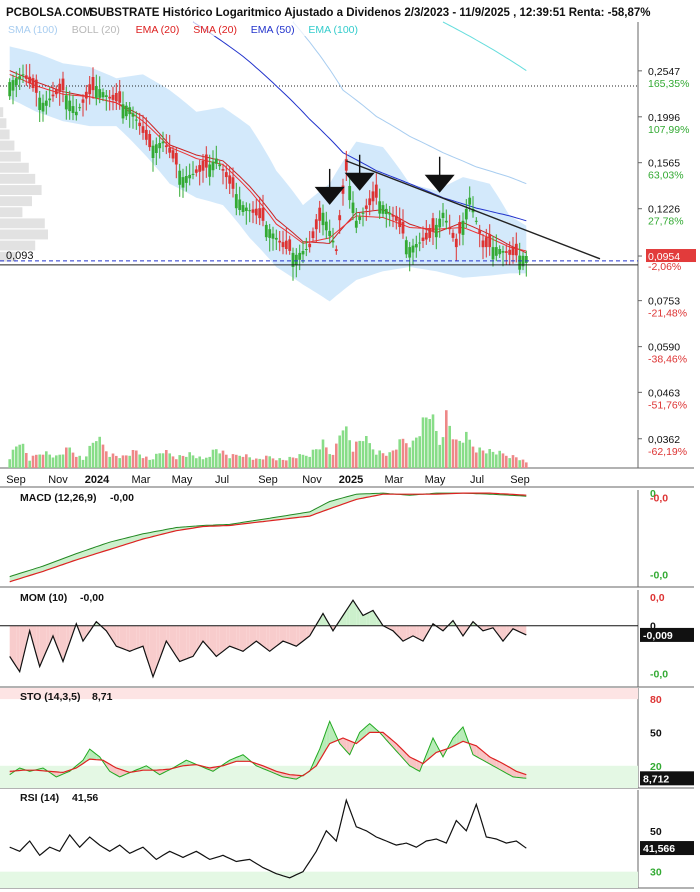 Image resolution: width=700 pixels, height=892 pixels. What do you see at coordinates (667, 452) in the screenshot?
I see `price-pct-label: -62,19%` at bounding box center [667, 452].